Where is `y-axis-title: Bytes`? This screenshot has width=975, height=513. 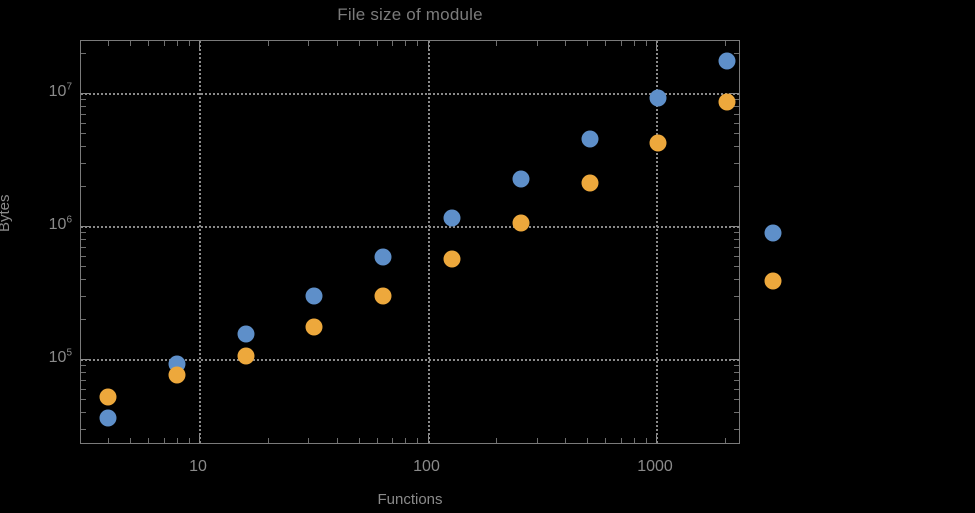
y-axis-title: Bytes is located at coordinates (6, 213).